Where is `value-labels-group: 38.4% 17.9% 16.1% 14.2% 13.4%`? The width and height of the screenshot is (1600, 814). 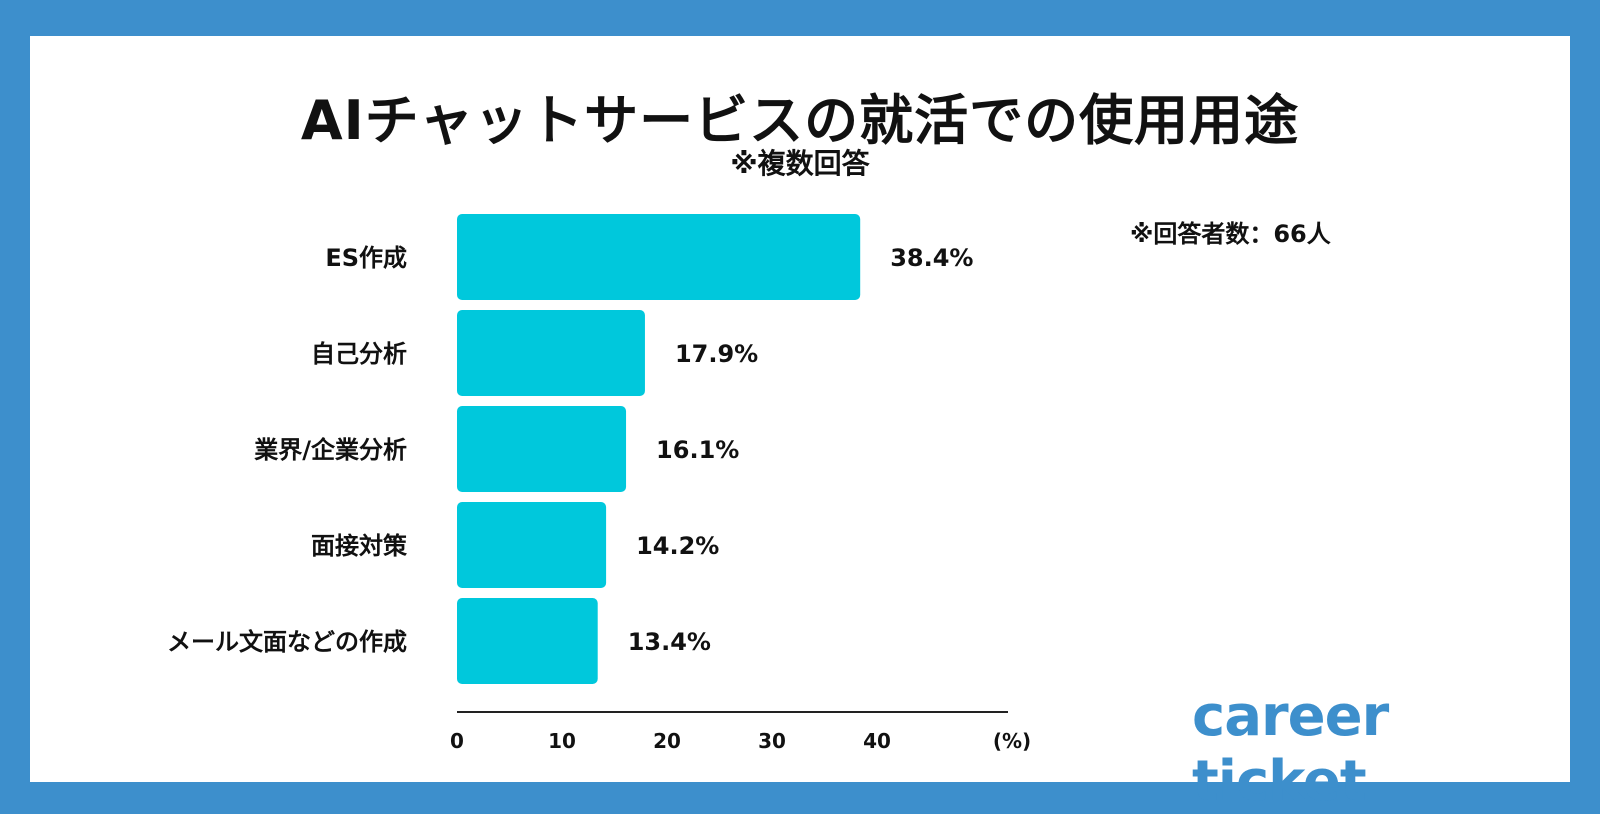
value-labels-group: 38.4% 17.9% 16.1% 14.2% 13.4% is located at coordinates (801, 450).